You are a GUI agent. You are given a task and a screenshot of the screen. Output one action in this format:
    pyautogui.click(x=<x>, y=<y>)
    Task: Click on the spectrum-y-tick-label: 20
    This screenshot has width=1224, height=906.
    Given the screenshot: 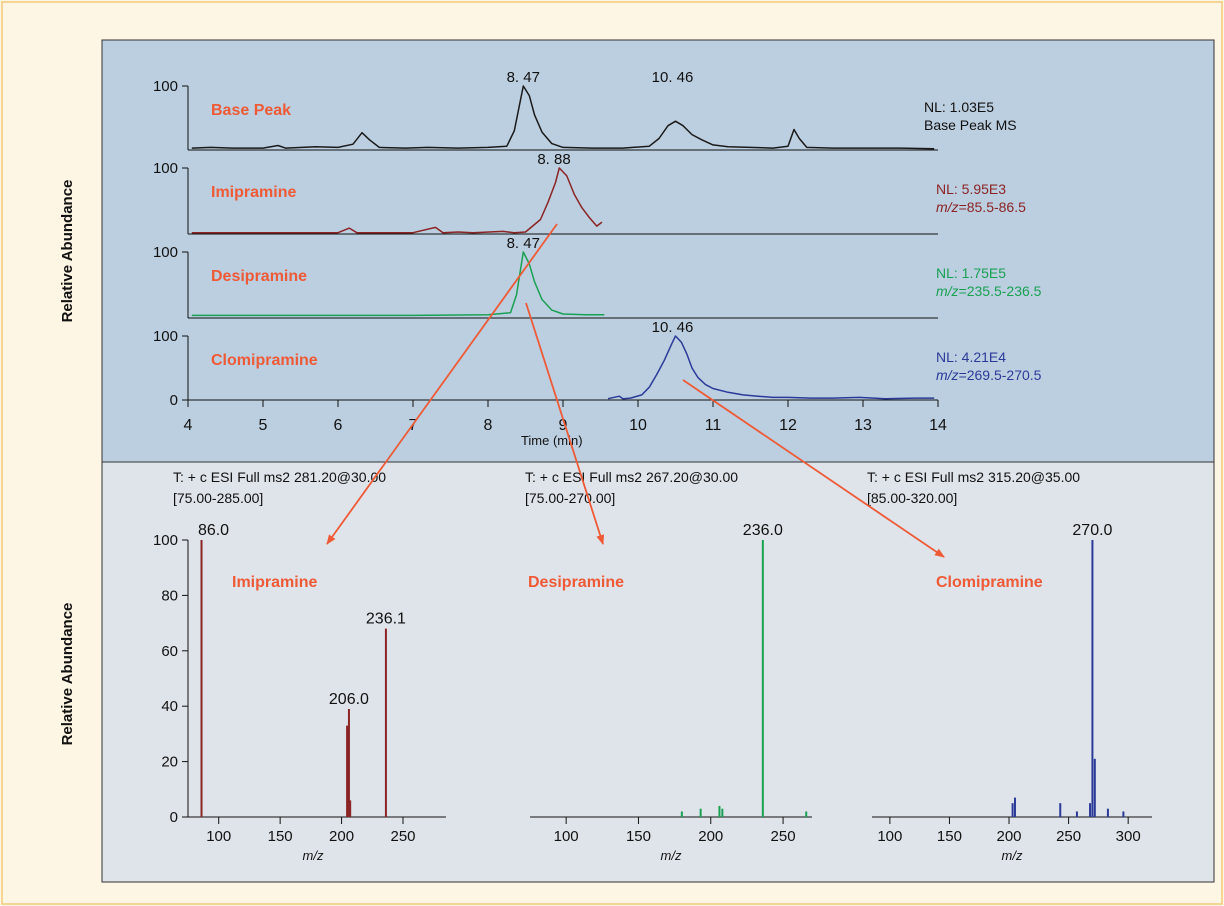 What is the action you would take?
    pyautogui.click(x=169, y=762)
    